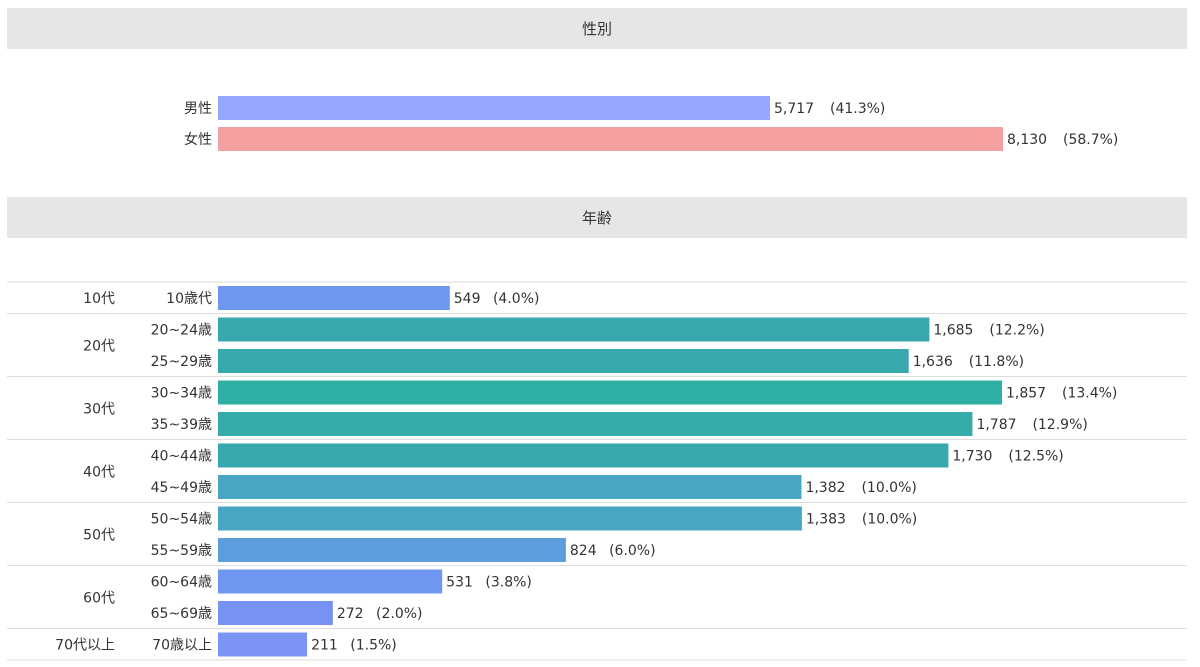 This screenshot has height=667, width=1200. Describe the element at coordinates (1035, 457) in the screenshot. I see `age-percent-label: (12.5%)` at that location.